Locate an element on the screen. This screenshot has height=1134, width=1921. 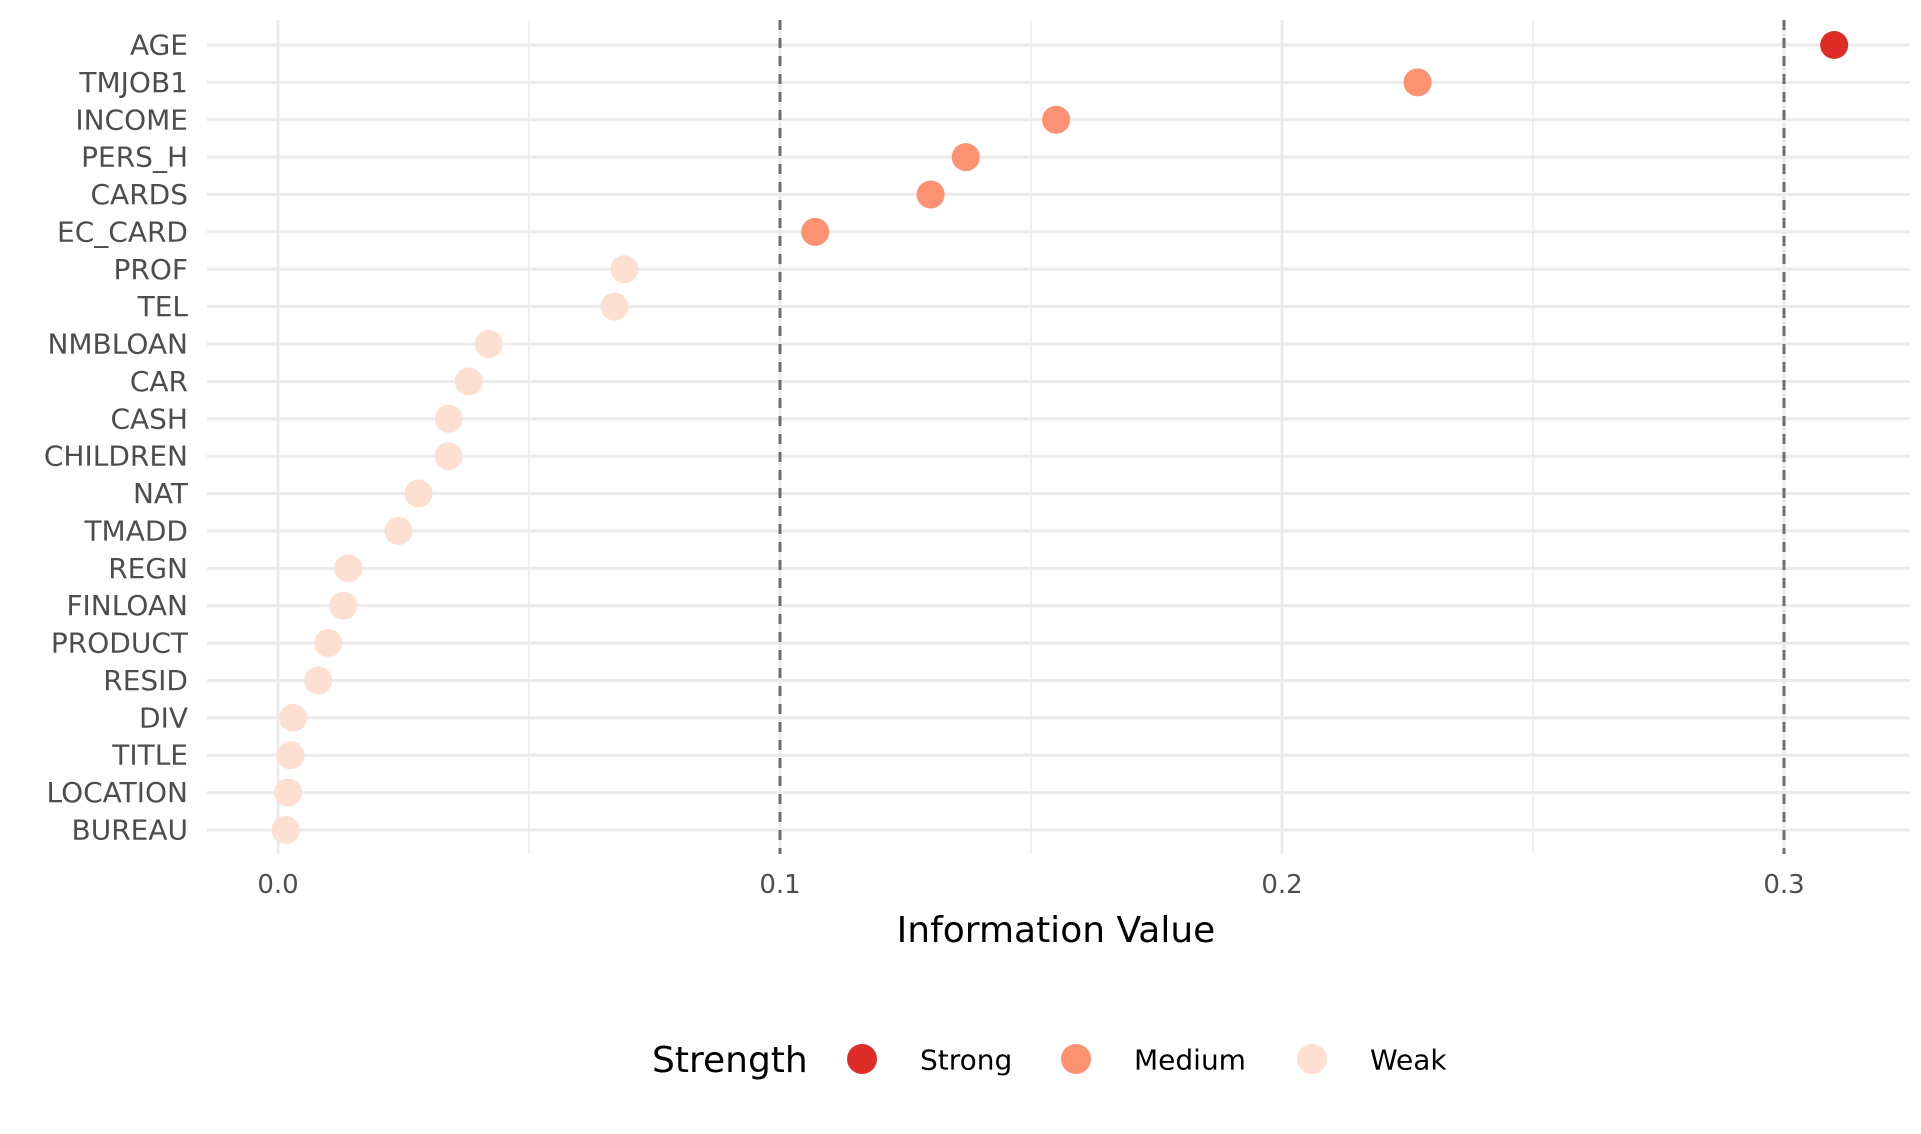
x-tick-label: 0.3 is located at coordinates (1783, 885).